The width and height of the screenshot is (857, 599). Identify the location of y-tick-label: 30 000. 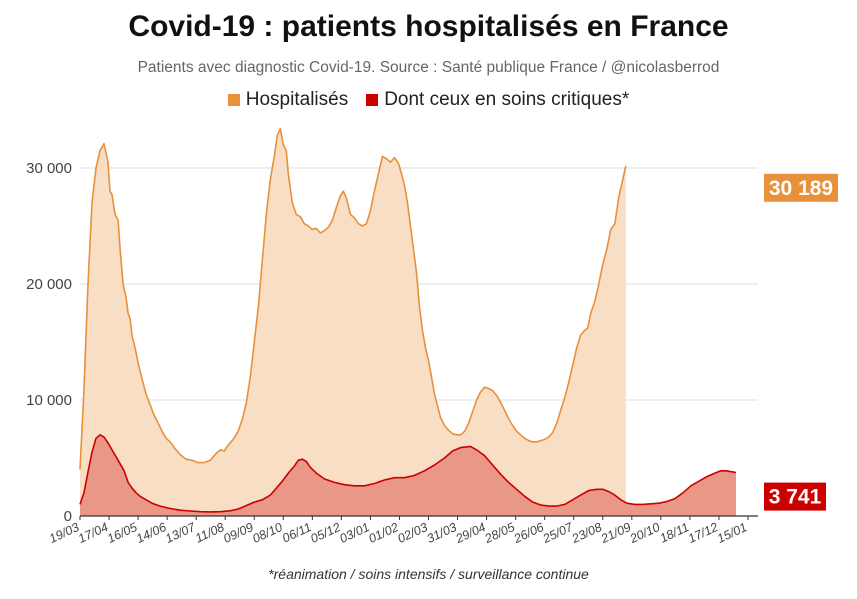
(49, 168).